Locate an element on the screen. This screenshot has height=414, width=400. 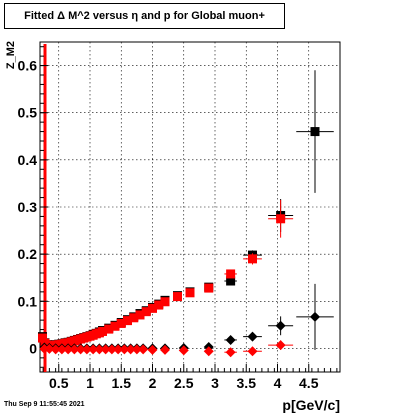
x-tick-label: 4 is located at coordinates (278, 383).